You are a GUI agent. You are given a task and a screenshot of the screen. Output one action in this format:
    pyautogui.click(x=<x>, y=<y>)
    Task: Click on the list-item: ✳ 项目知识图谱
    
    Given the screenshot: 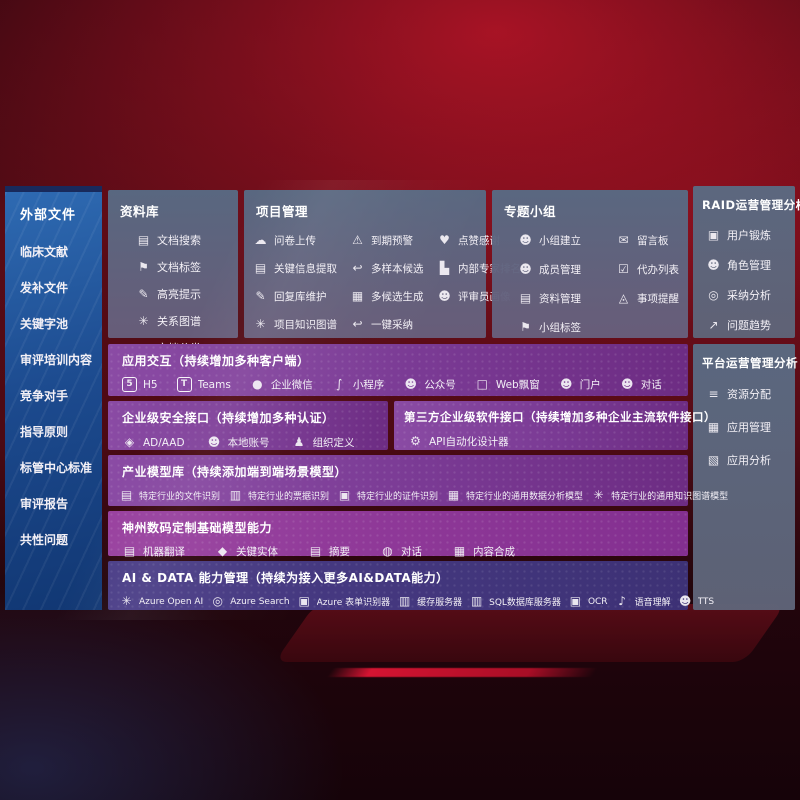 What is the action you would take?
    pyautogui.click(x=300, y=324)
    